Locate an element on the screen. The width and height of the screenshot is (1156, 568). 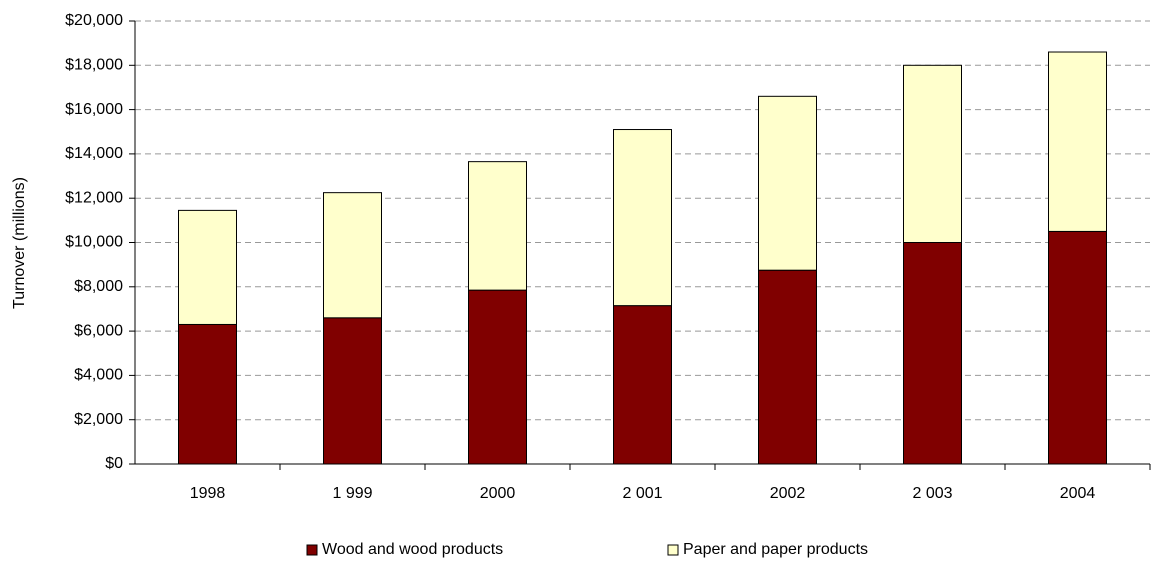
x-tick-label: 2004 is located at coordinates (1078, 493).